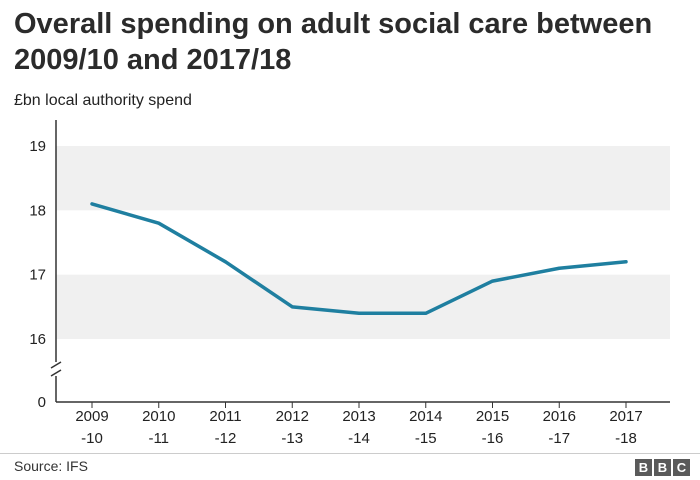 Image resolution: width=700 pixels, height=480 pixels. What do you see at coordinates (426, 438) in the screenshot?
I see `x-category-label: -15` at bounding box center [426, 438].